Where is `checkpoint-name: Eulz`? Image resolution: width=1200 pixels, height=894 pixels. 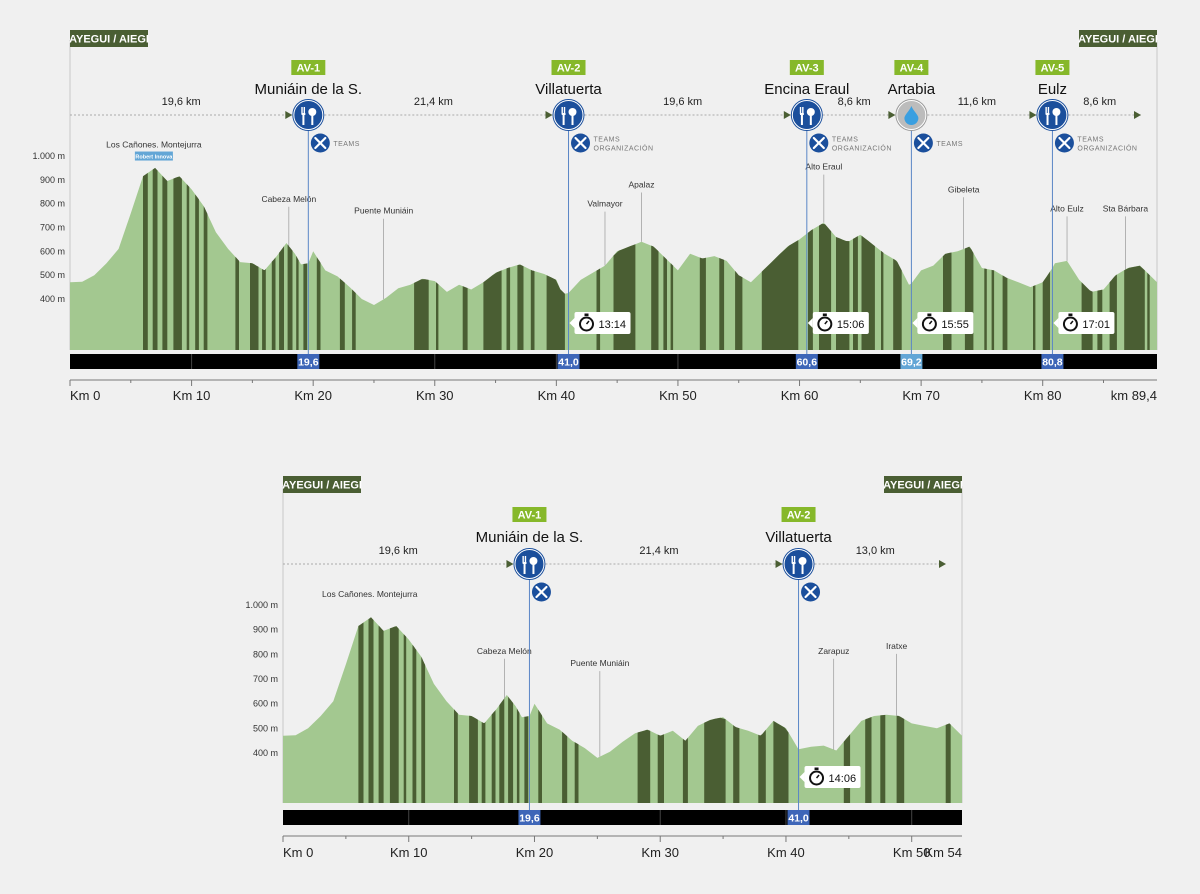
checkpoint-name: Eulz is located at coordinates (1052, 89).